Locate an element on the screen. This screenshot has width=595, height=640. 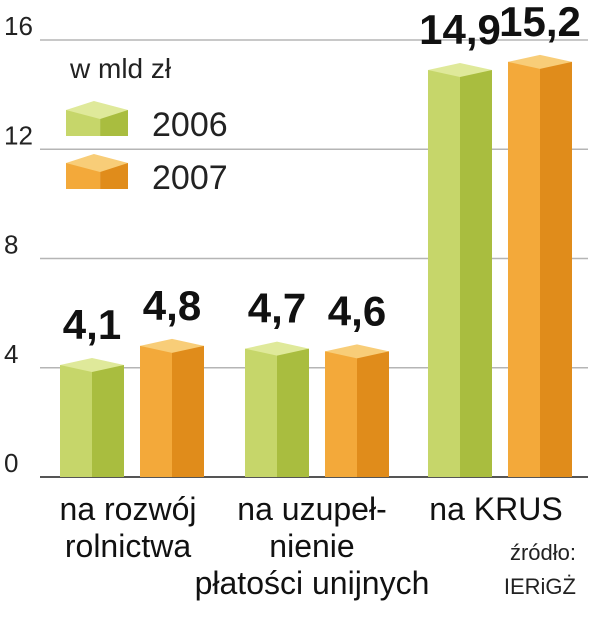
legend-label-2007: 2007 is located at coordinates (190, 178).